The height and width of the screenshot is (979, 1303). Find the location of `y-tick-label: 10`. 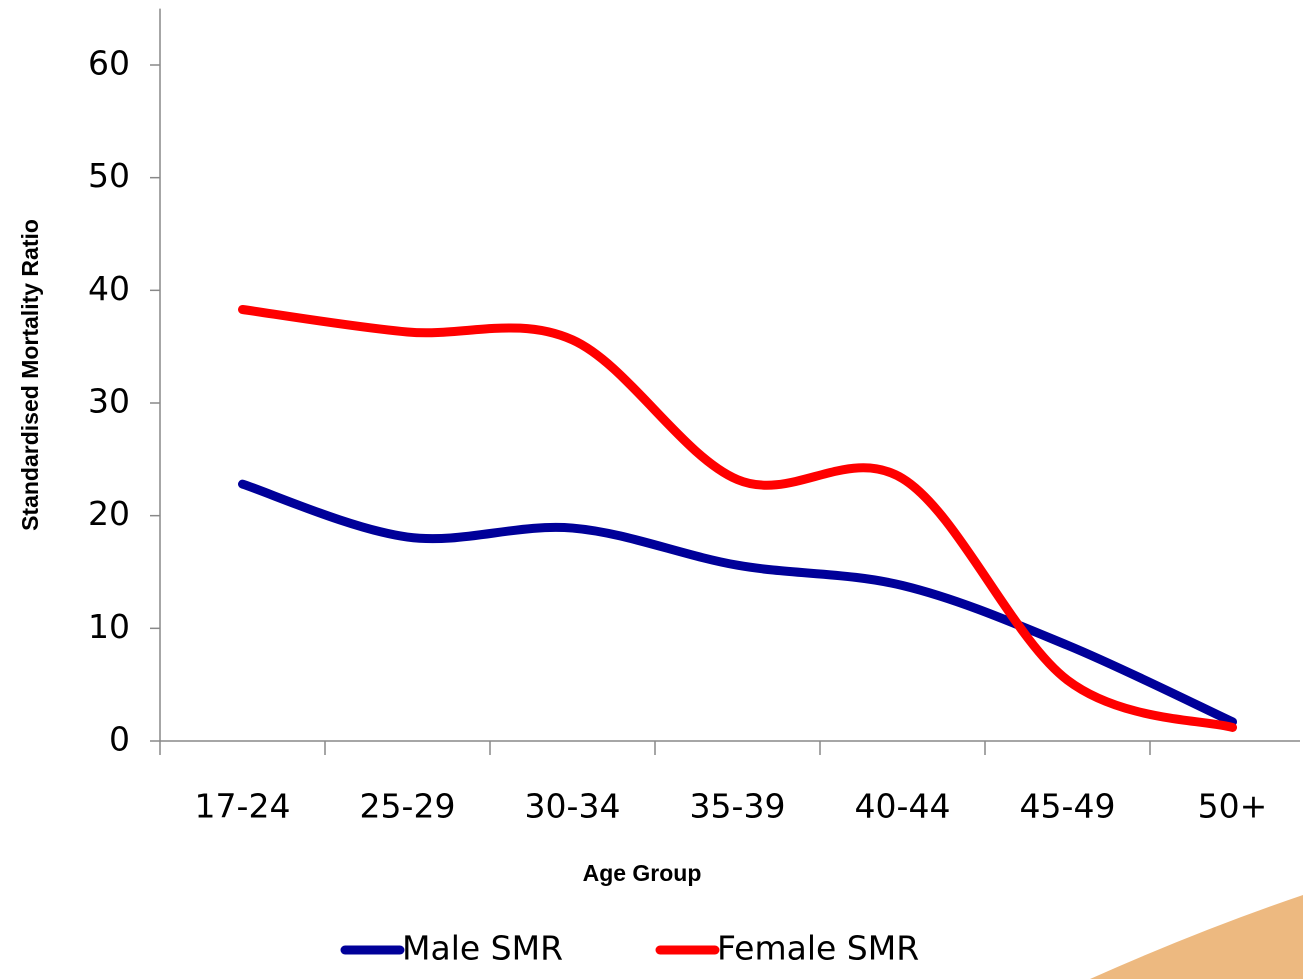

y-tick-label: 10 is located at coordinates (109, 626).